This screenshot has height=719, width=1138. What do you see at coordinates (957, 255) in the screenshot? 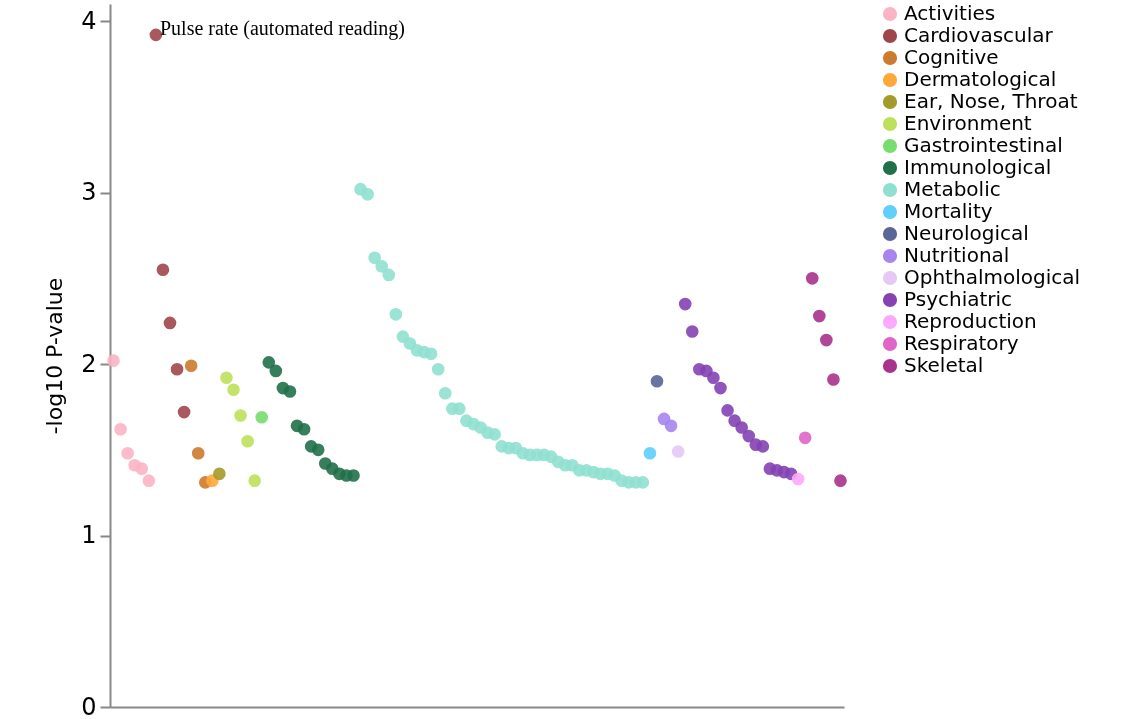
I see `legend-label: Nutritional` at bounding box center [957, 255].